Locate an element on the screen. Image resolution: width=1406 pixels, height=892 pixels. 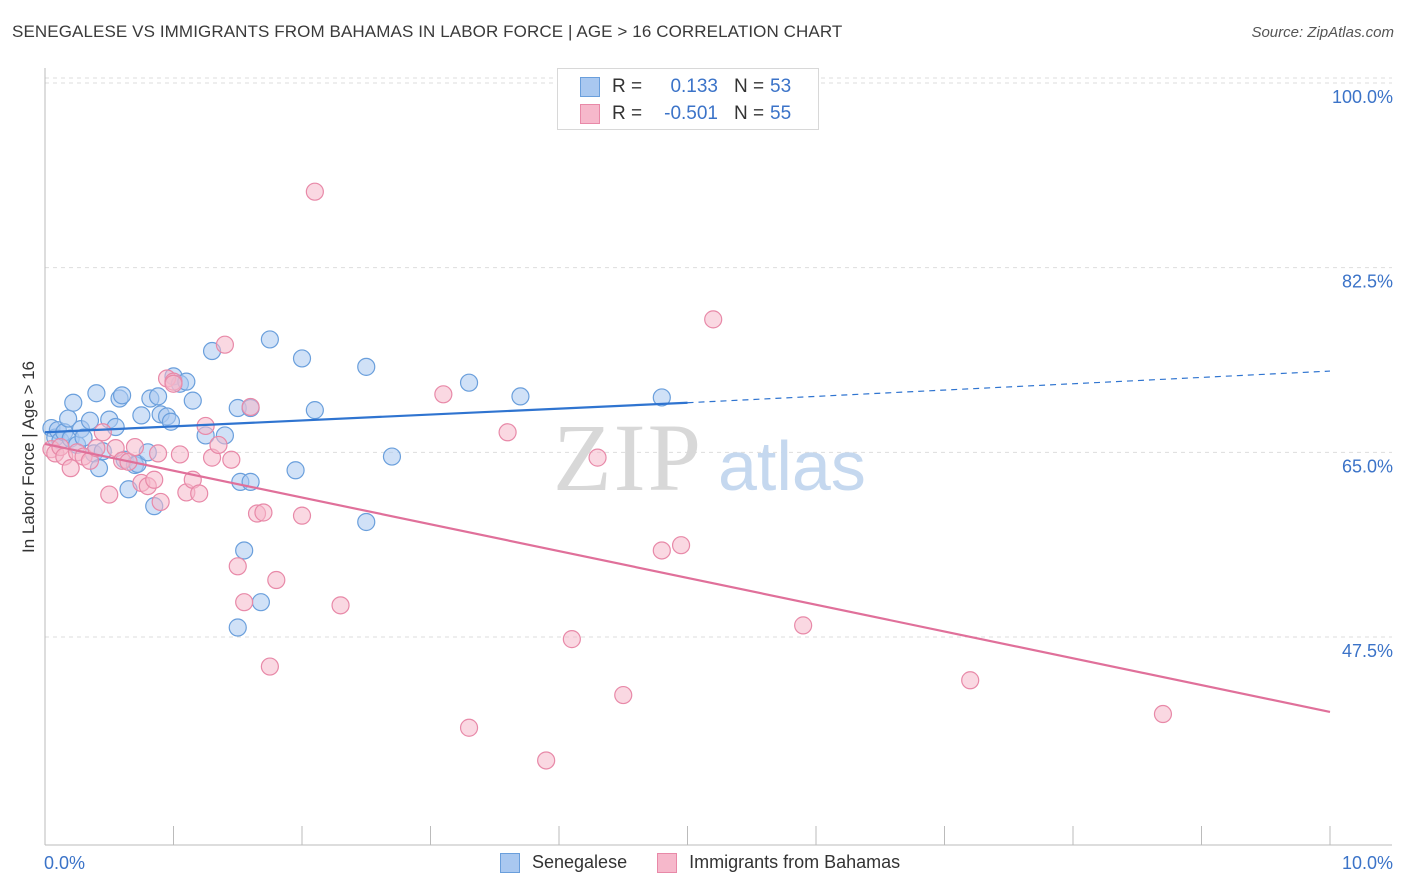
n-value: 55 is located at coordinates (781, 113).